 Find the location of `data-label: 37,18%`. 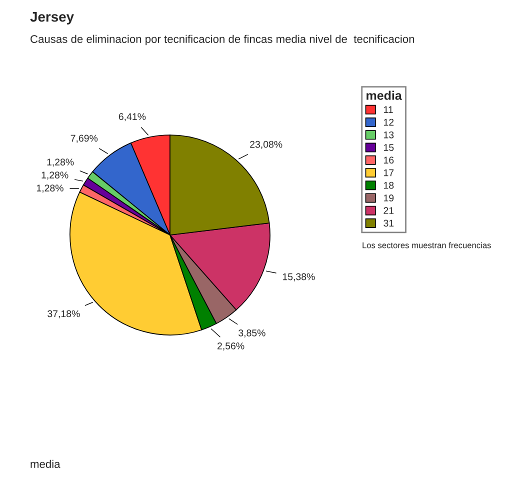

data-label: 37,18% is located at coordinates (64, 314).